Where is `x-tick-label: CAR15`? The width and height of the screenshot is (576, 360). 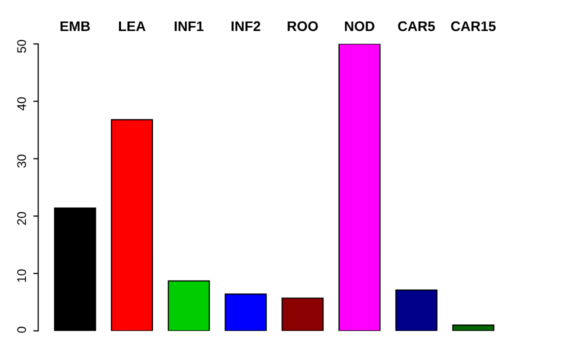 x-tick-label: CAR15 is located at coordinates (473, 26).